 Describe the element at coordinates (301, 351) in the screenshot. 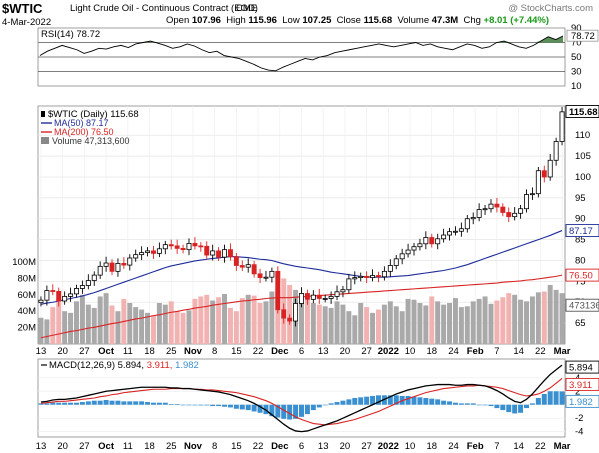

I see `price-x-tick-12: 6` at that location.